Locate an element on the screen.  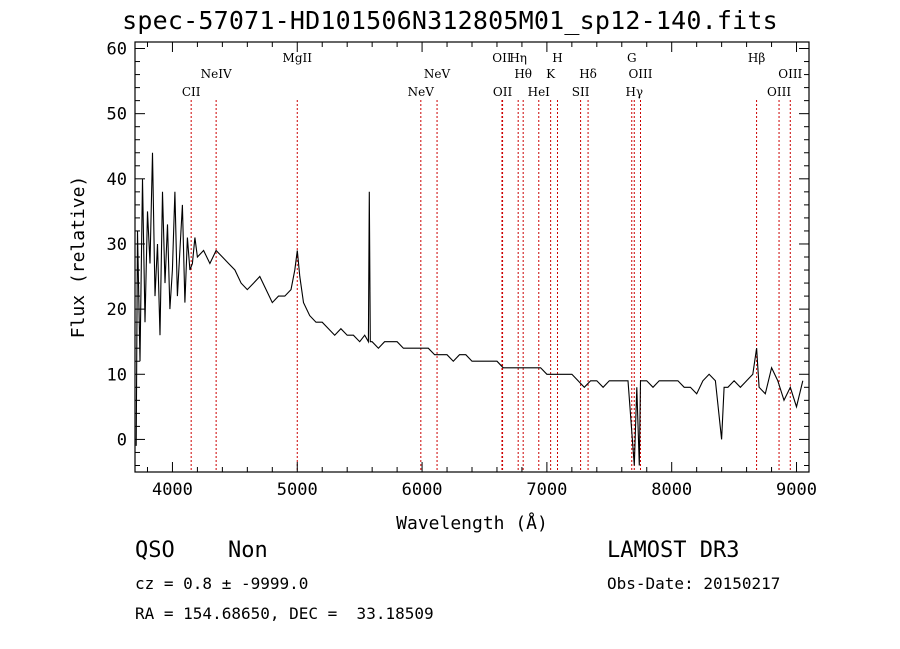
line-marker-label: MgII is located at coordinates (298, 58).